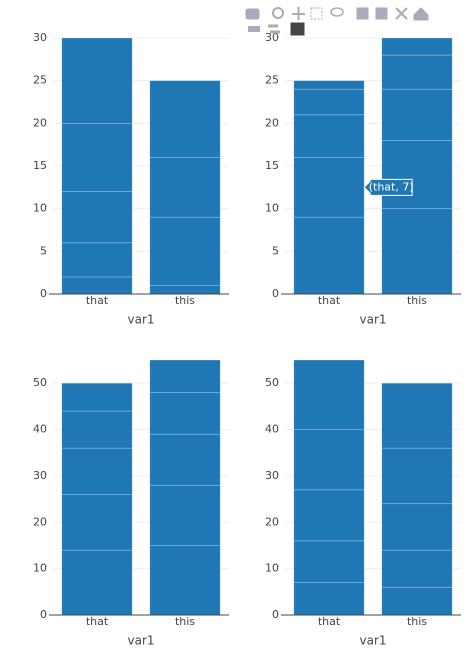 Image resolution: width=474 pixels, height=654 pixels. I want to click on hover-label: (that, 7), so click(388, 187).